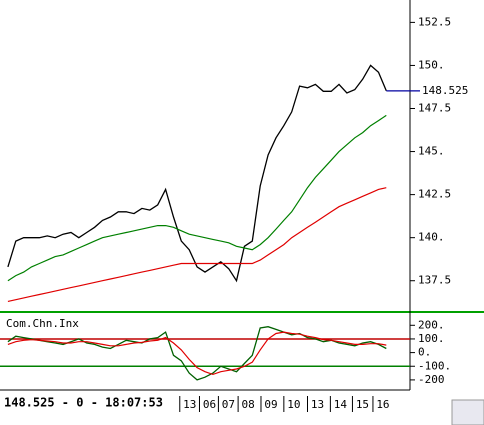 Image resolution: width=484 pixels, height=425 pixels. What do you see at coordinates (209, 404) in the screenshot?
I see `x-tick-label: 06` at bounding box center [209, 404].